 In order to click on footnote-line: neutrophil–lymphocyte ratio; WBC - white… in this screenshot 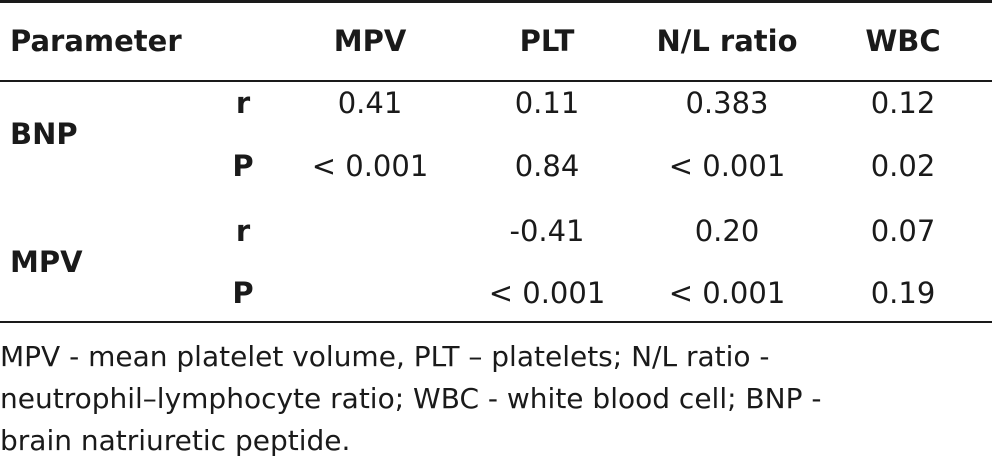, I will do `click(411, 398)`.